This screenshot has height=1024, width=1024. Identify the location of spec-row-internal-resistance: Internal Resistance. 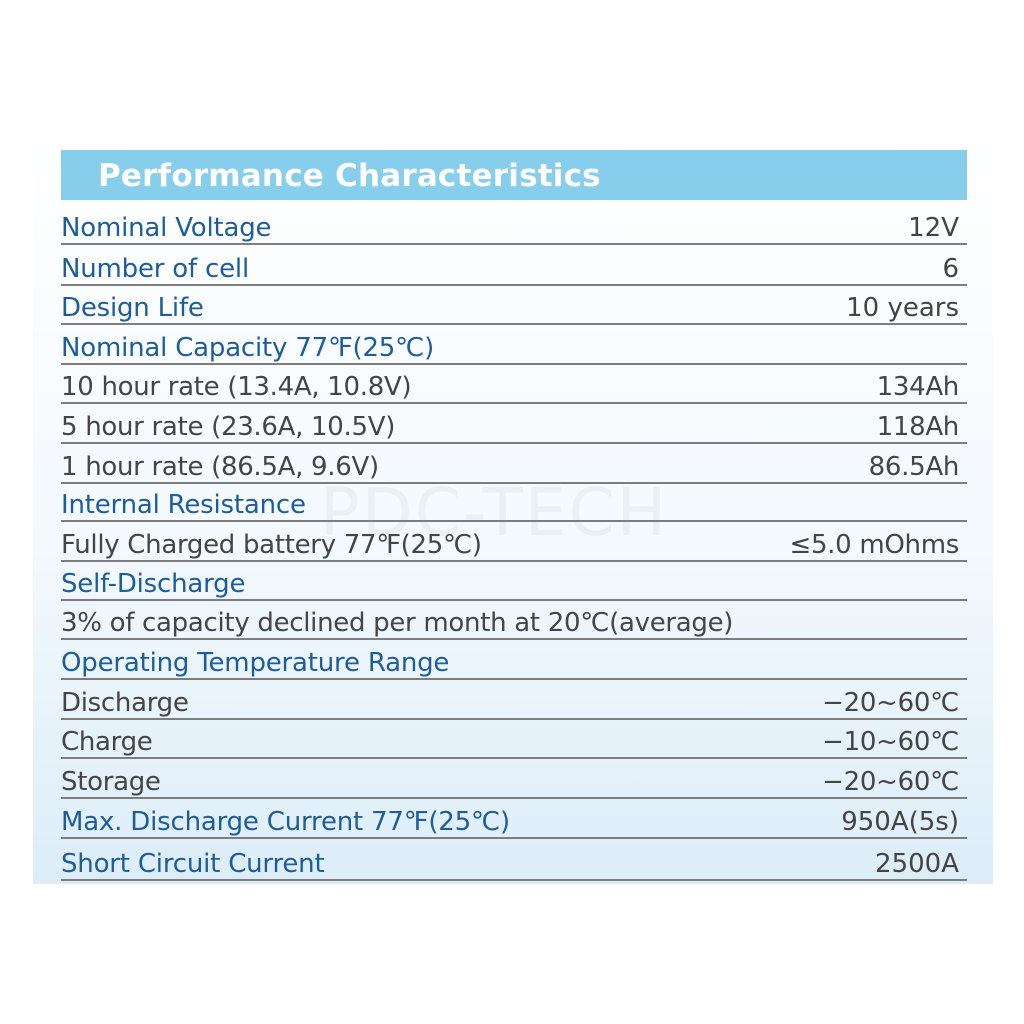
(514, 503).